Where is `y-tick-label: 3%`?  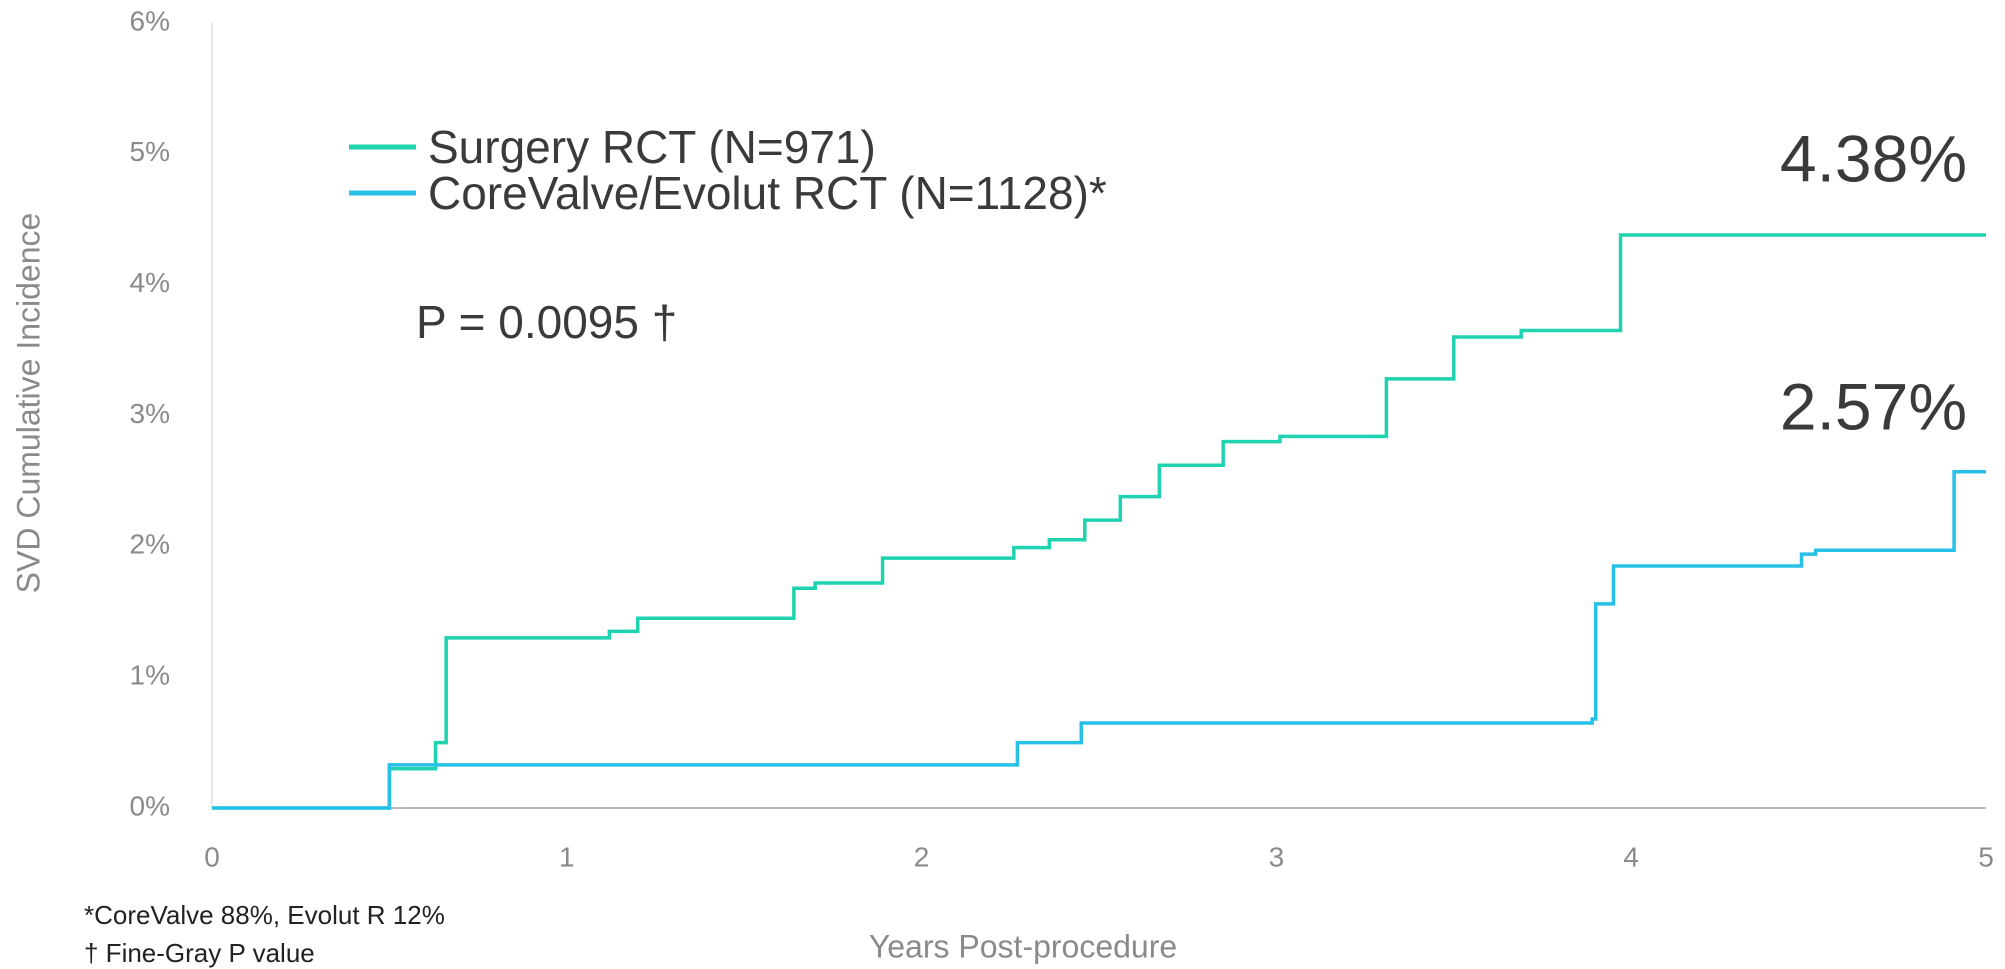
y-tick-label: 3% is located at coordinates (150, 413).